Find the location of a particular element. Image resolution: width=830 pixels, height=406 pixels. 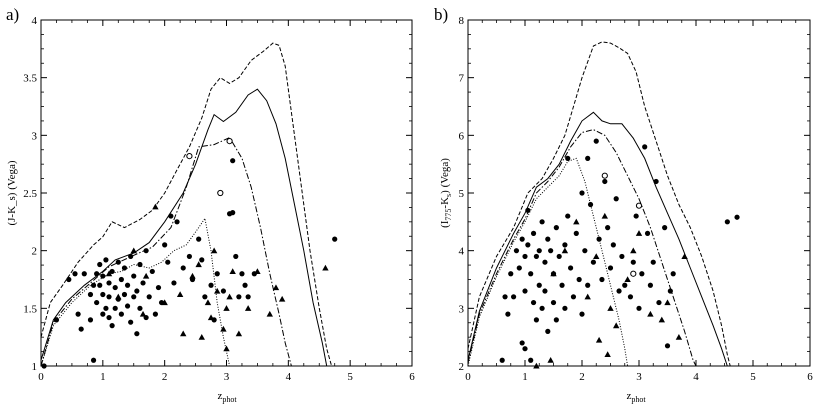

panel-b-x-axis-title-sub: phot is located at coordinates (638, 399).